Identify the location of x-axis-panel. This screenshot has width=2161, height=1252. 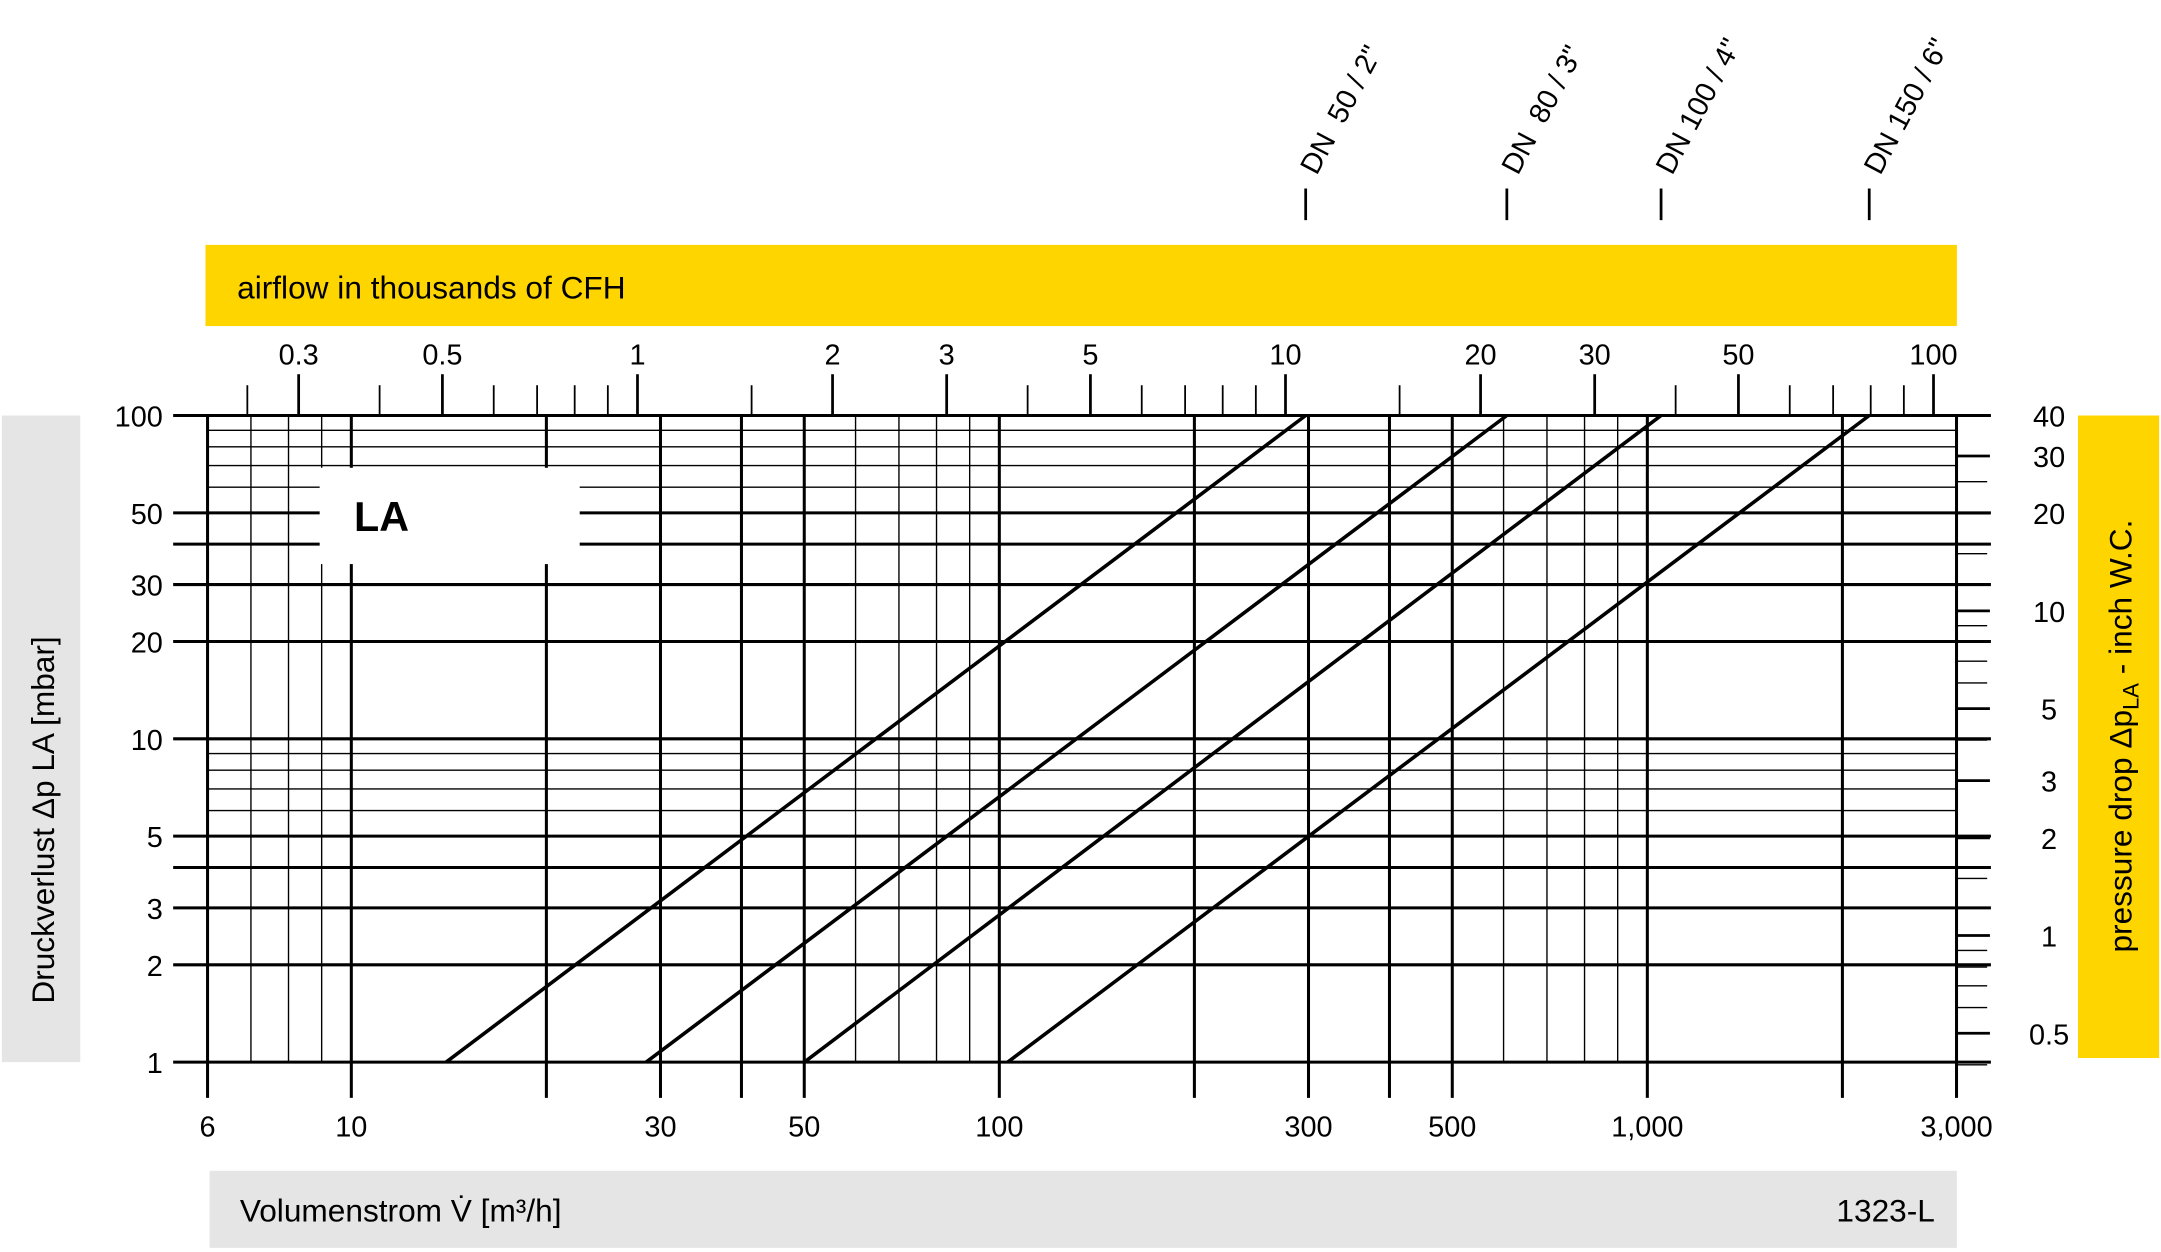
(1083, 1209).